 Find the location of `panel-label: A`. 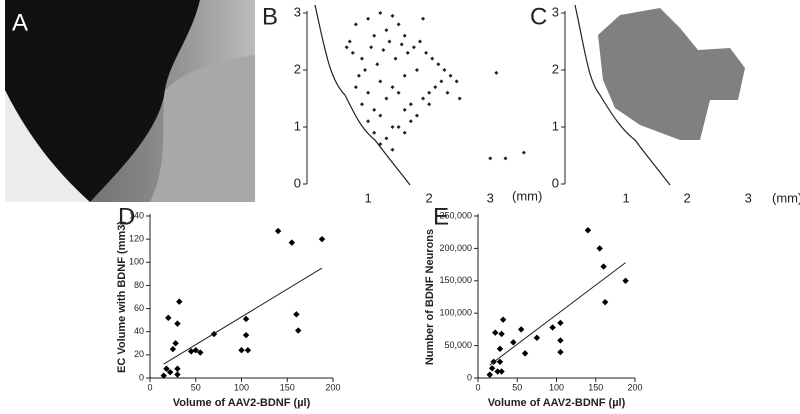

panel-label: A is located at coordinates (20, 22).